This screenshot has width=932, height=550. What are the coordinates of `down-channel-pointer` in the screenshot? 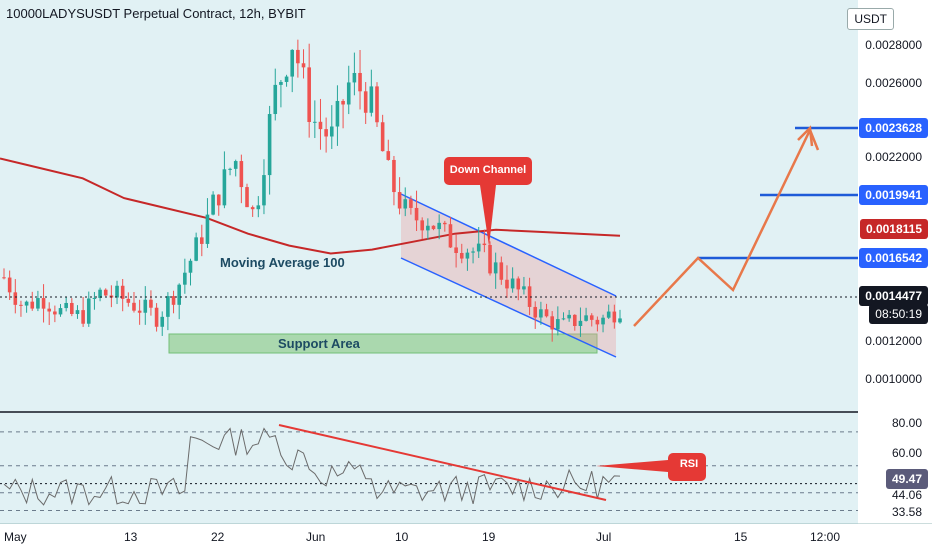 It's located at (488, 215).